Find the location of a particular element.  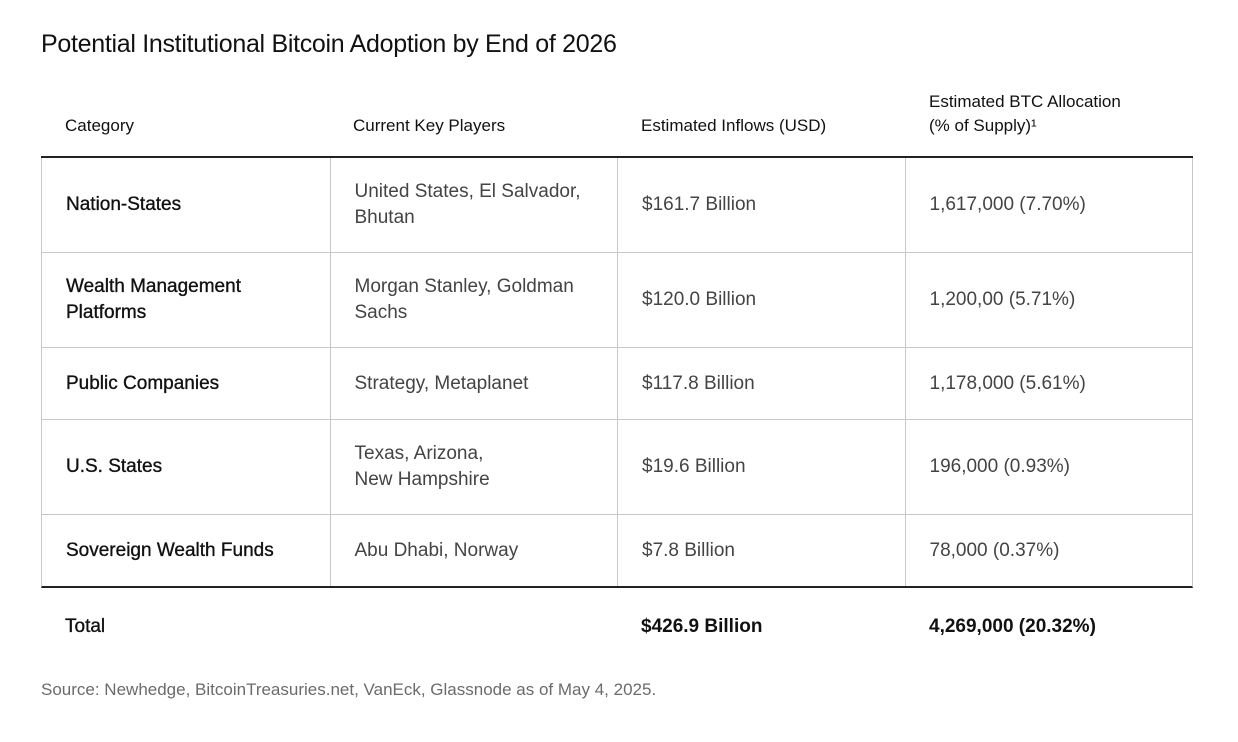

players-text-line: Sachs is located at coordinates (381, 312).